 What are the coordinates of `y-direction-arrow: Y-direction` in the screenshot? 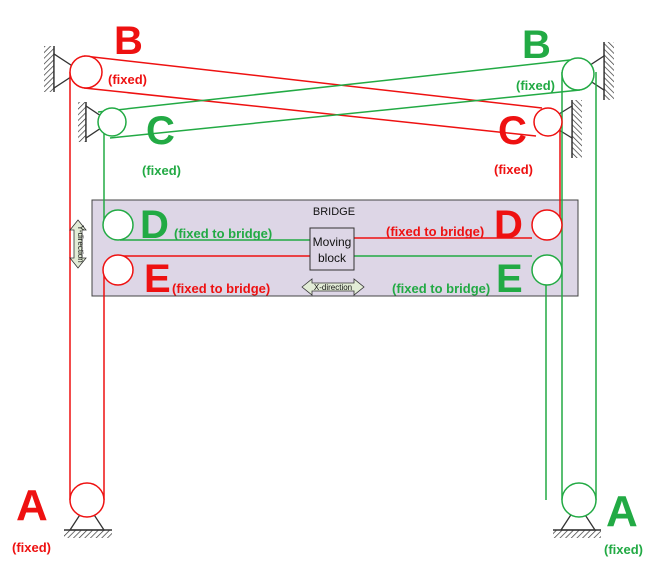 It's located at (78, 244).